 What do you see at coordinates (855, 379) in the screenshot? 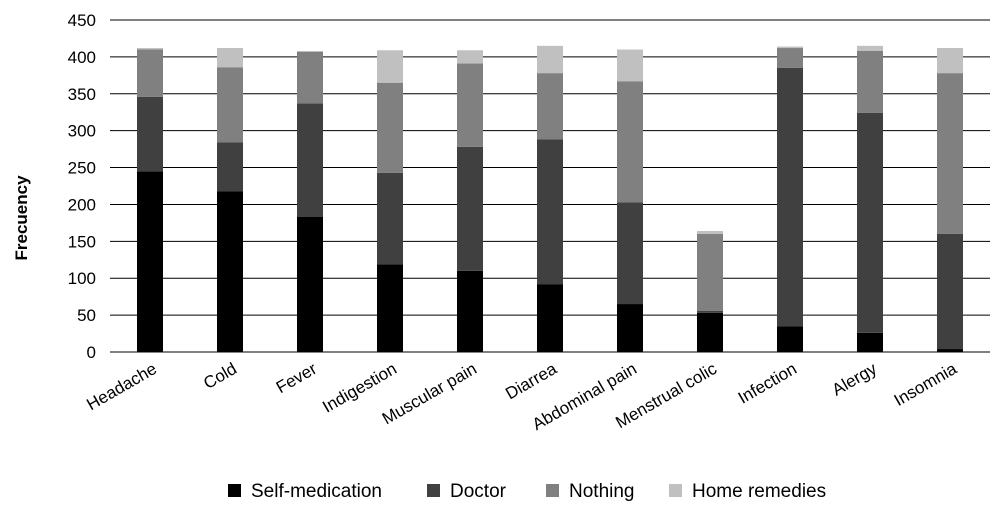
I see `x-category-label: Alergy` at bounding box center [855, 379].